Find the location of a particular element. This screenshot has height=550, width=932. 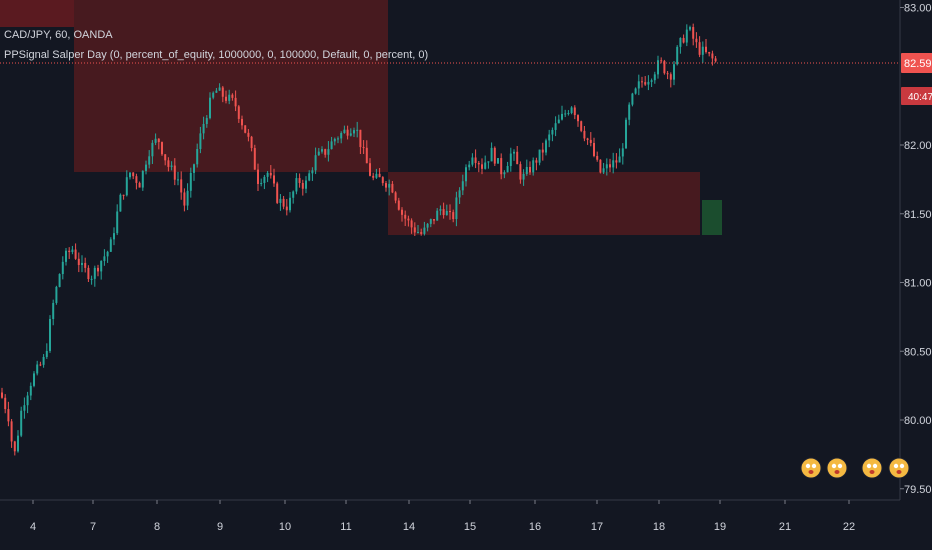

time-tick-label: 15 is located at coordinates (470, 527).